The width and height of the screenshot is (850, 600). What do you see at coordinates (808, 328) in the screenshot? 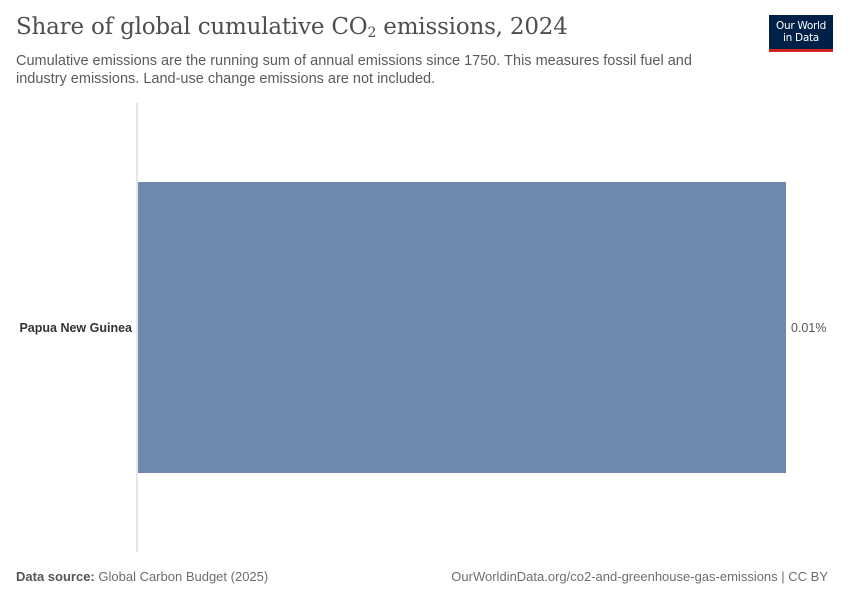
I see `value-label: 0.01%` at bounding box center [808, 328].